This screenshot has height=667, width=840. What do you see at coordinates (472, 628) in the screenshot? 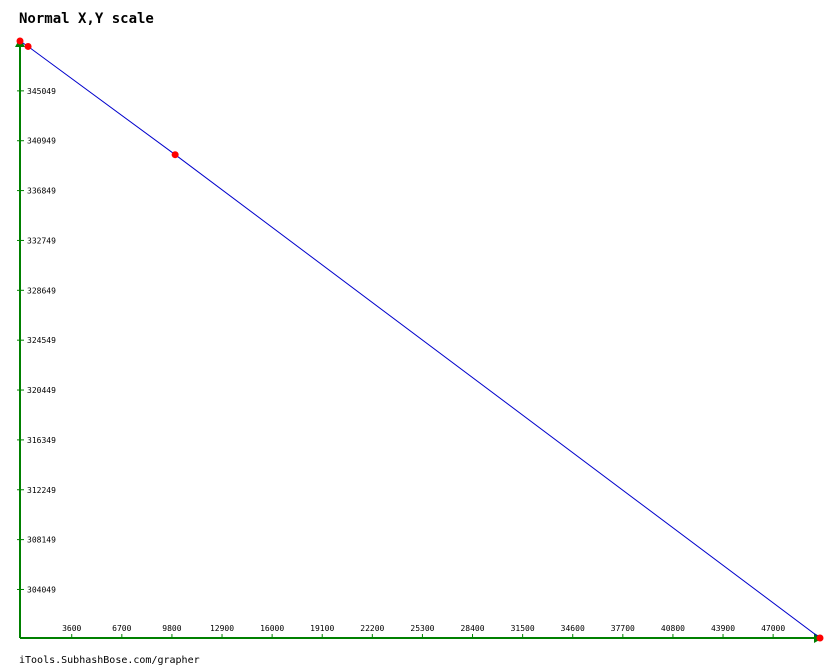
I see `x-tick-label: 28400` at bounding box center [472, 628].